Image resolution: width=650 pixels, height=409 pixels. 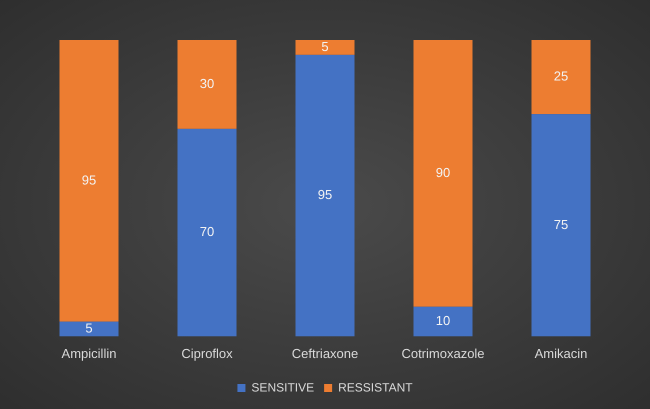 What do you see at coordinates (443, 172) in the screenshot?
I see `data-label: 90` at bounding box center [443, 172].